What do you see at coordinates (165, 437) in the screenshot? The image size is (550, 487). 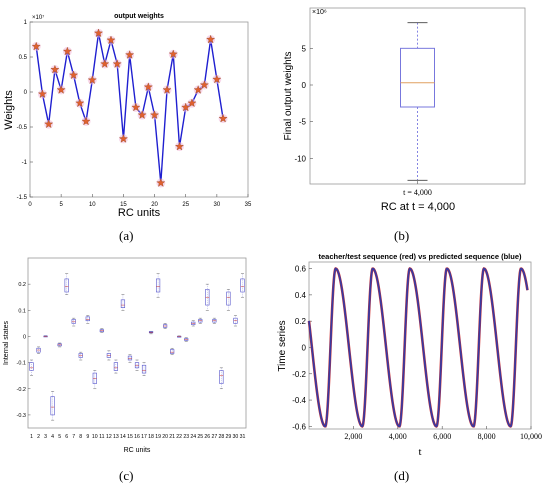 I see `chart-c-xtick-label: 20` at bounding box center [165, 437].